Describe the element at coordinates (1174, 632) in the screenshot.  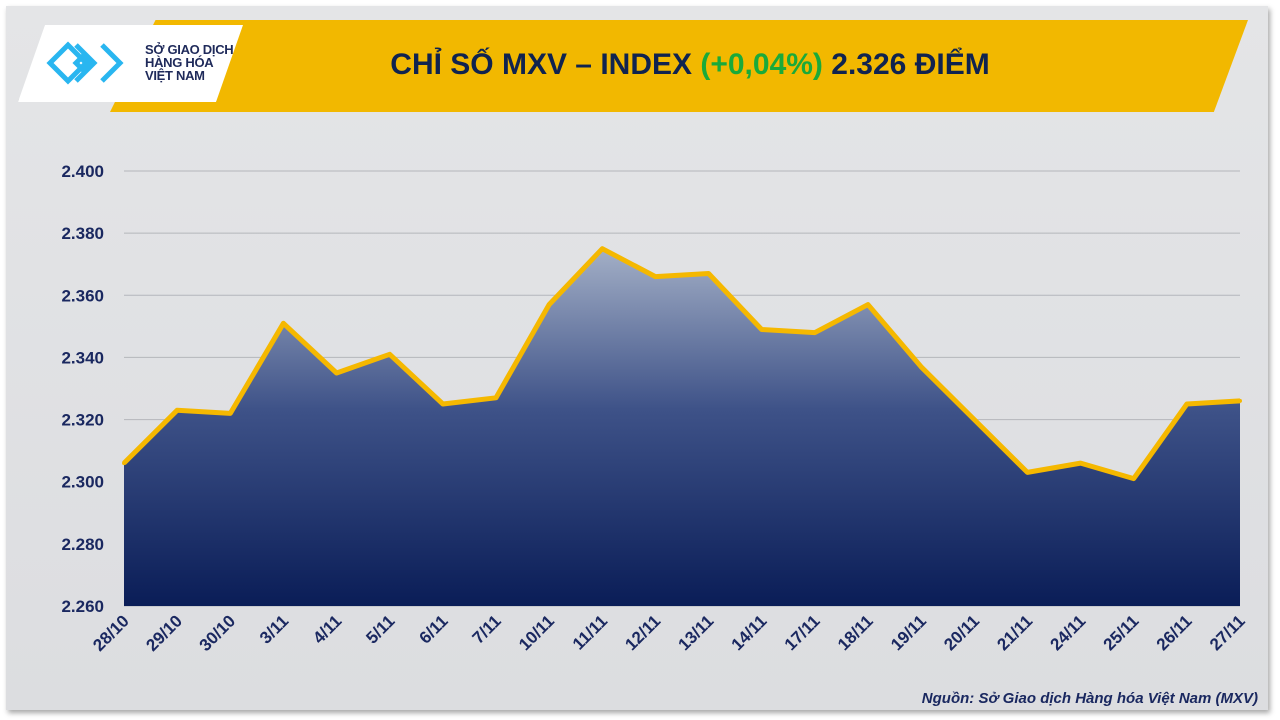
I see `x-tick-label: 26/11` at that location.